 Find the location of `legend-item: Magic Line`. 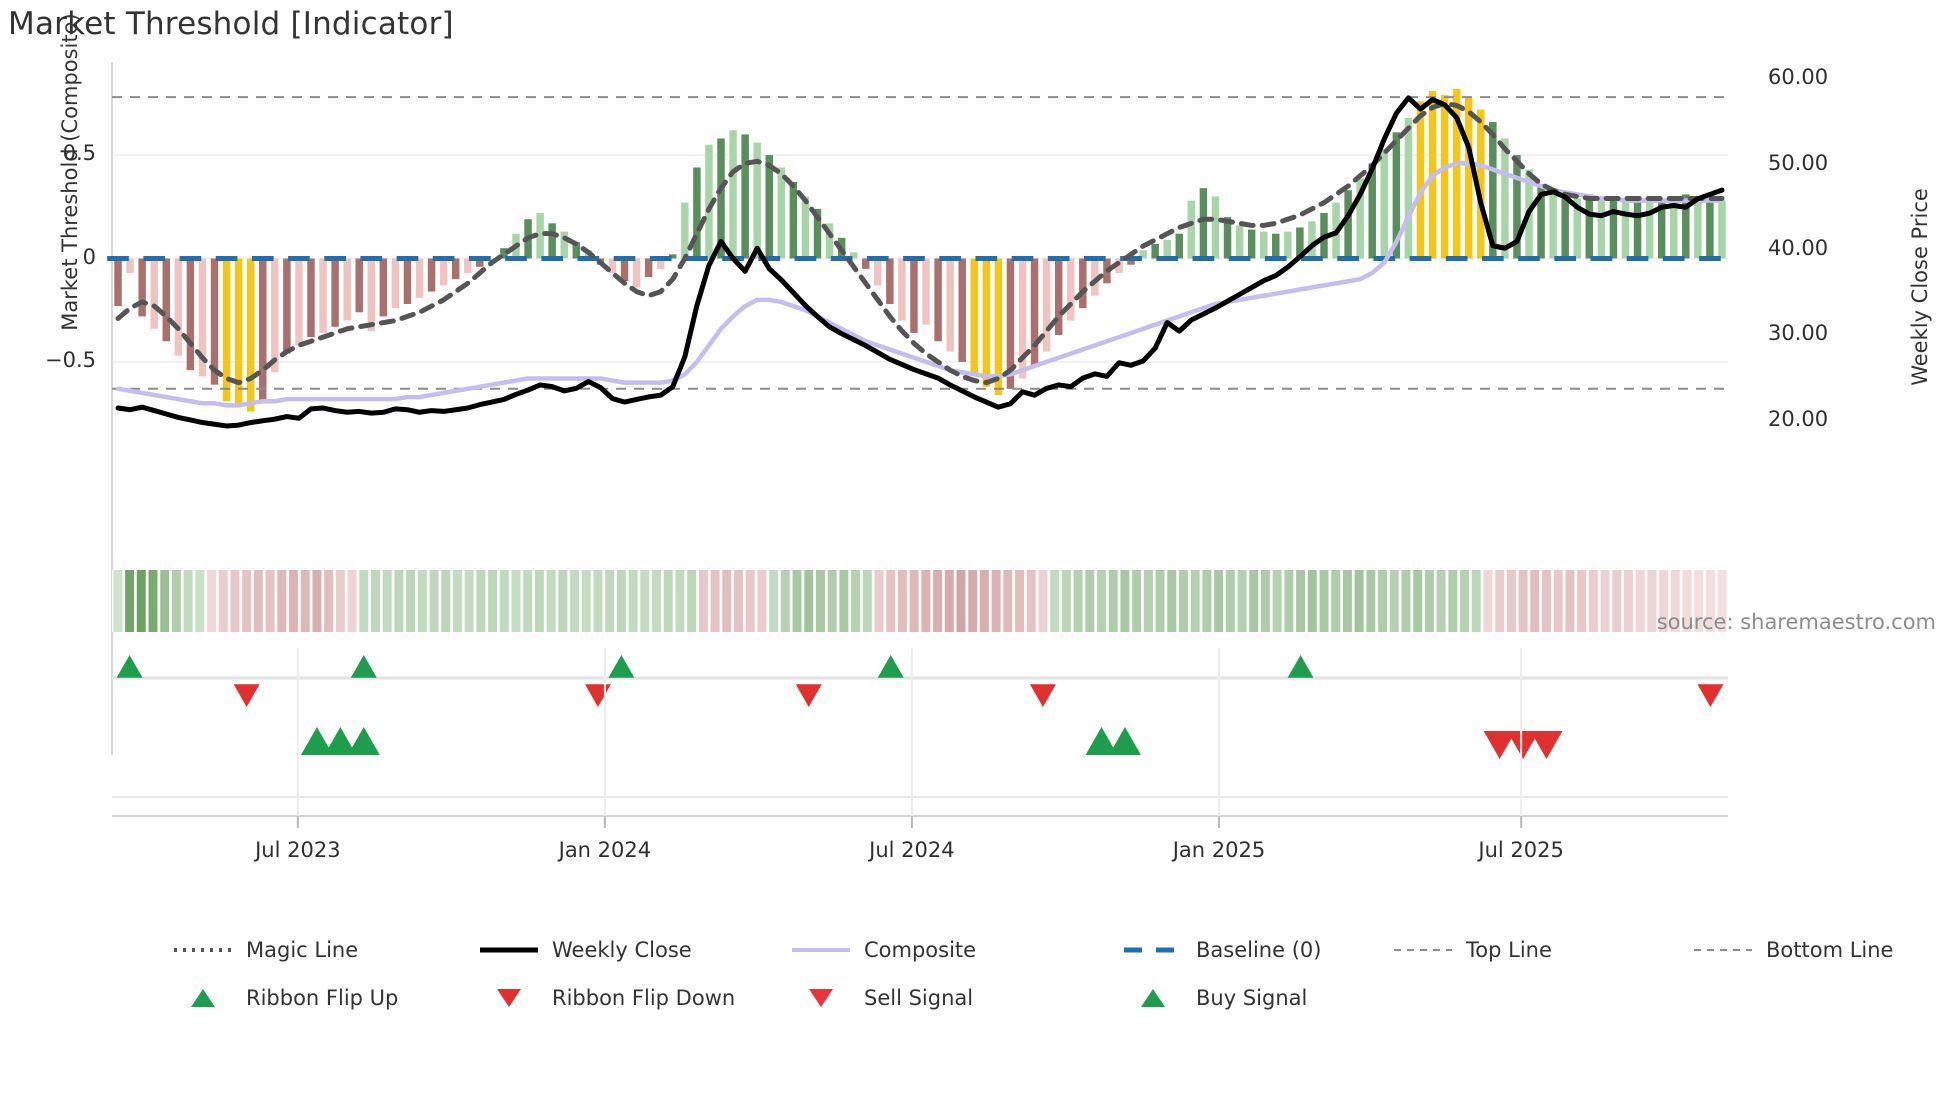

legend-item: Magic Line is located at coordinates (265, 950).